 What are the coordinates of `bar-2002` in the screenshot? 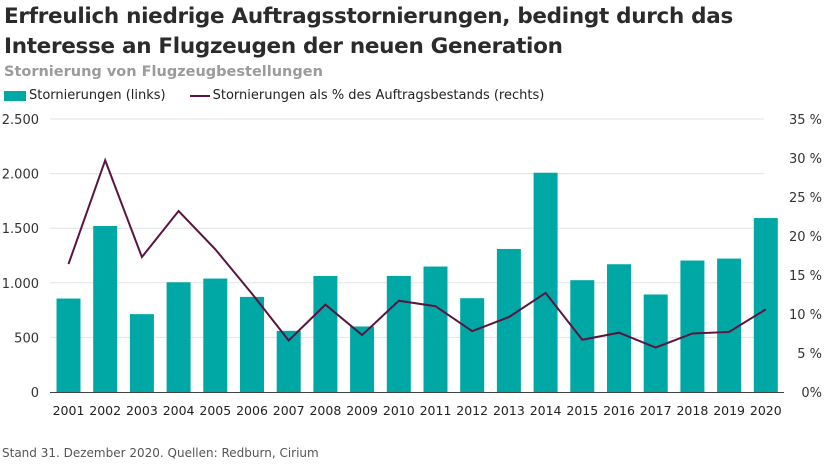 It's located at (105, 309).